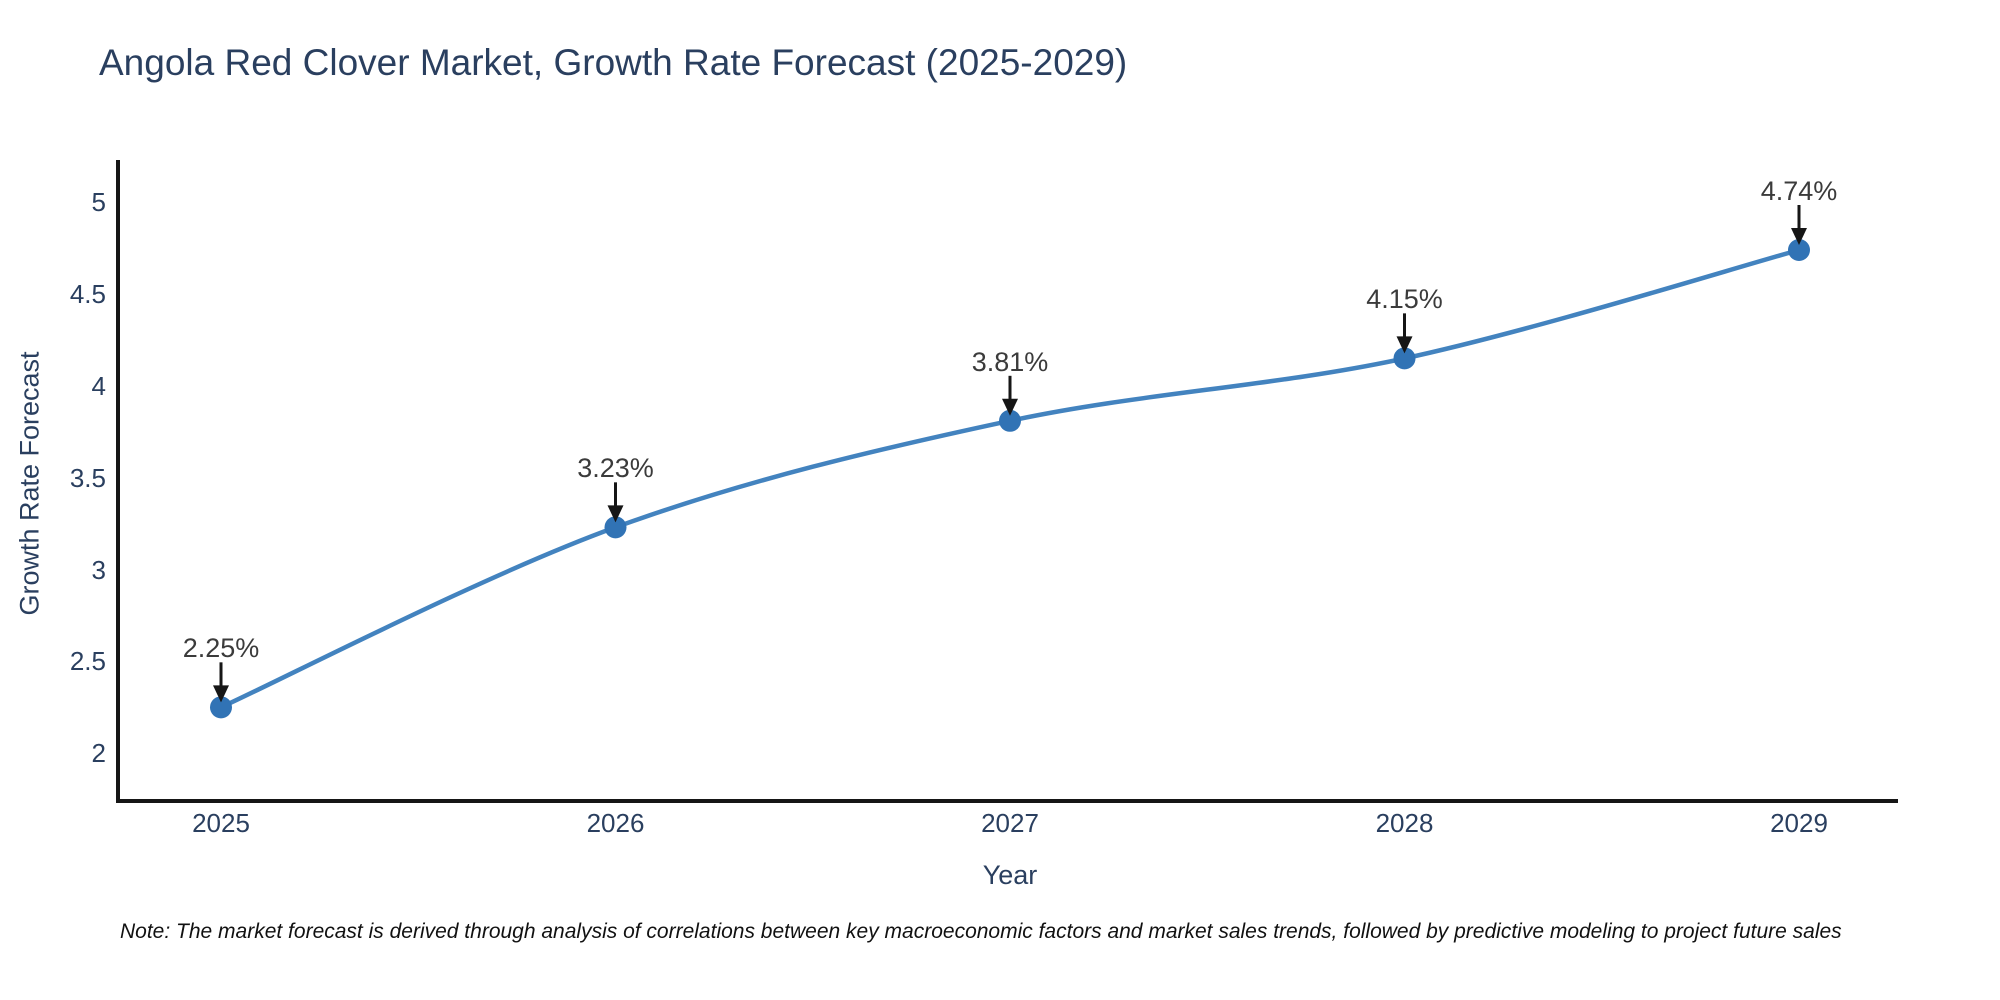 The height and width of the screenshot is (1000, 2000). Describe the element at coordinates (98, 753) in the screenshot. I see `y-tick-2: 2` at that location.